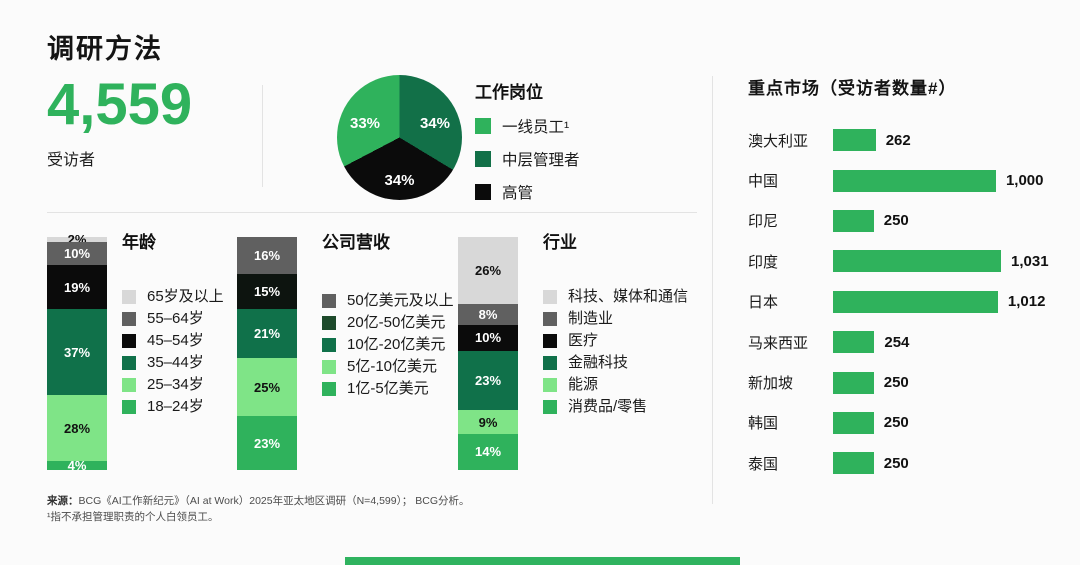 This screenshot has width=1080, height=565. What do you see at coordinates (763, 464) in the screenshot?
I see `market-label: 泰国` at bounding box center [763, 464].